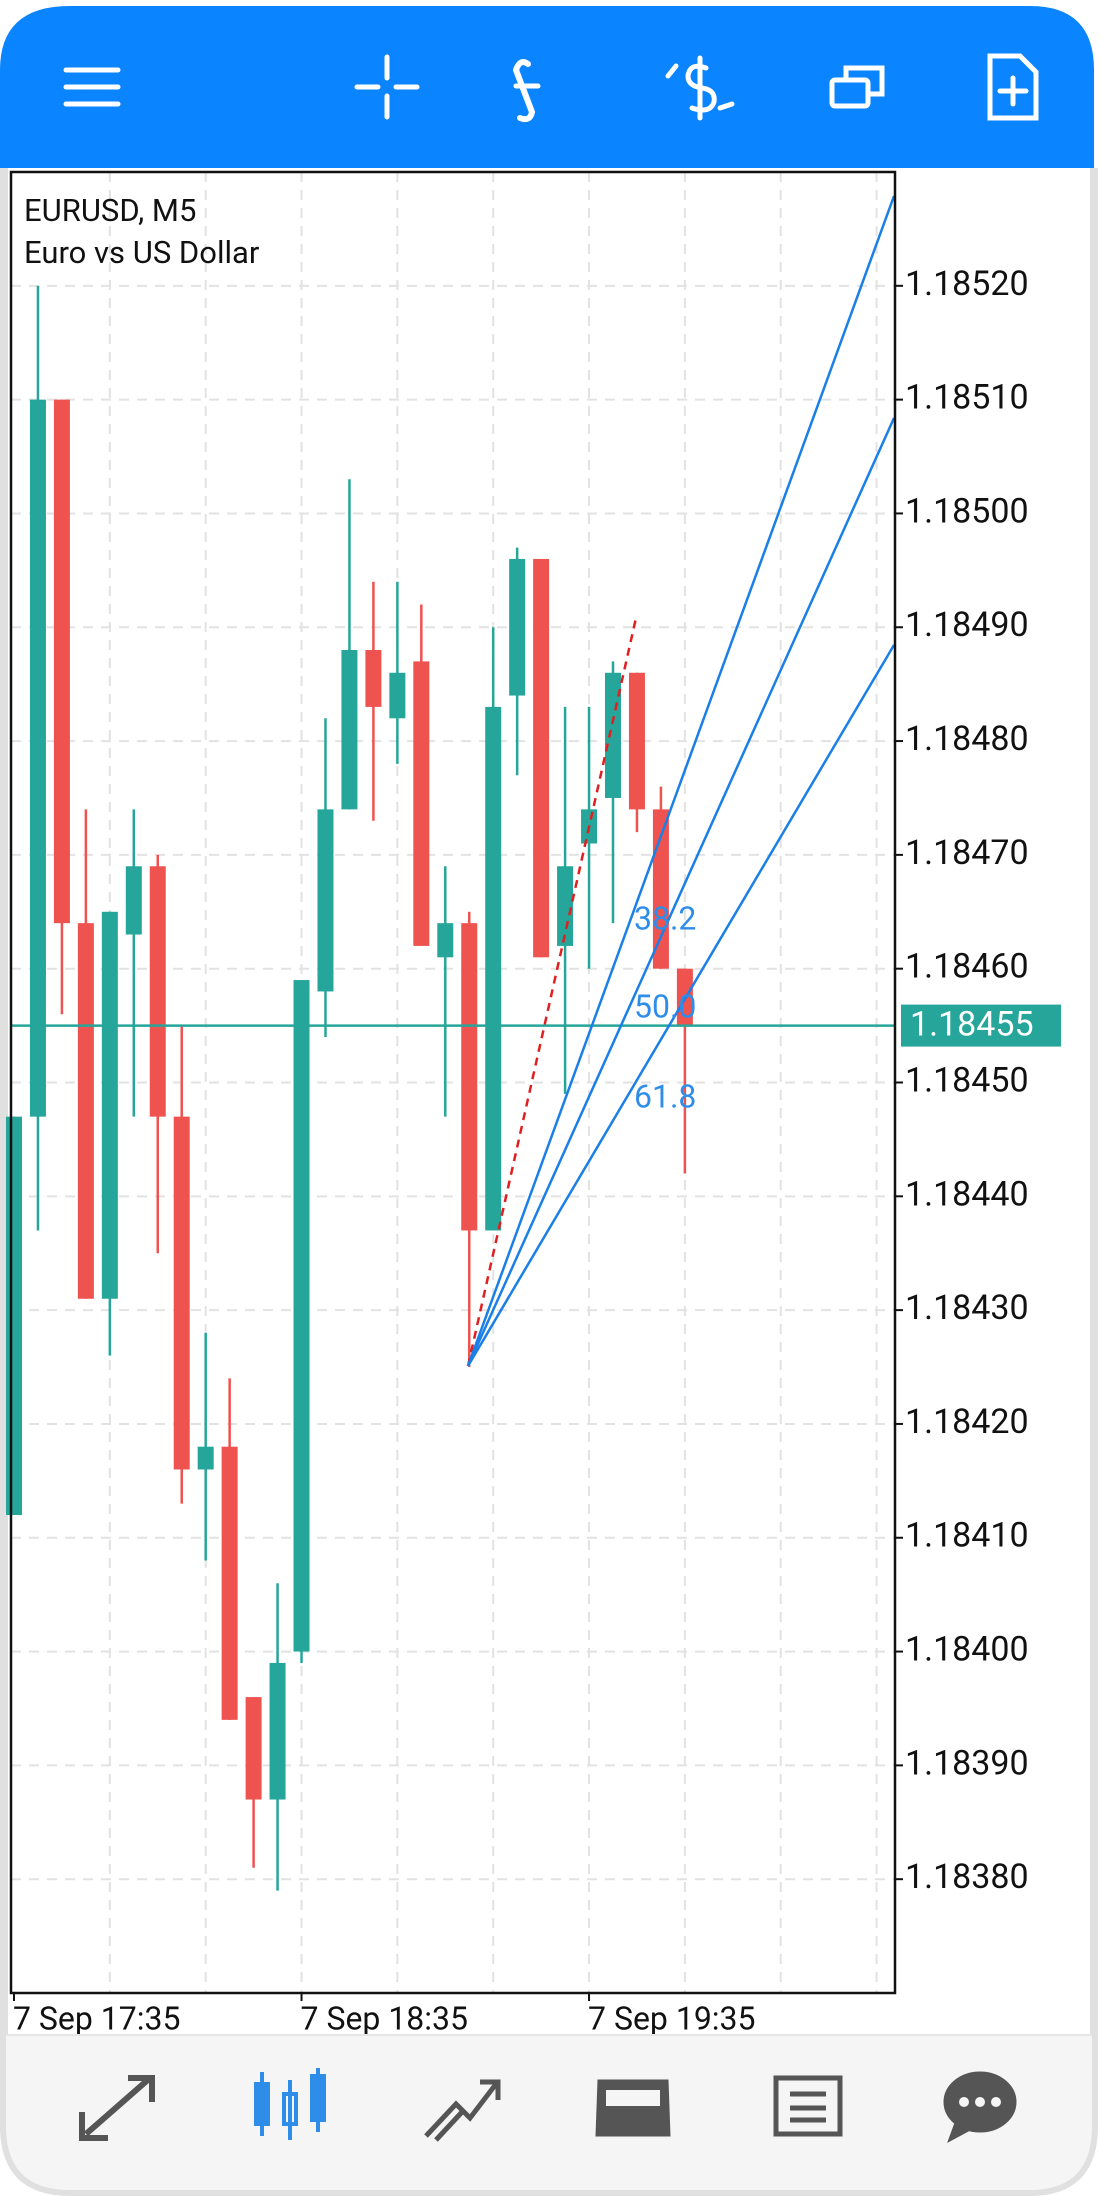  I want to click on y-tick-label: 1.18440, so click(967, 1194).